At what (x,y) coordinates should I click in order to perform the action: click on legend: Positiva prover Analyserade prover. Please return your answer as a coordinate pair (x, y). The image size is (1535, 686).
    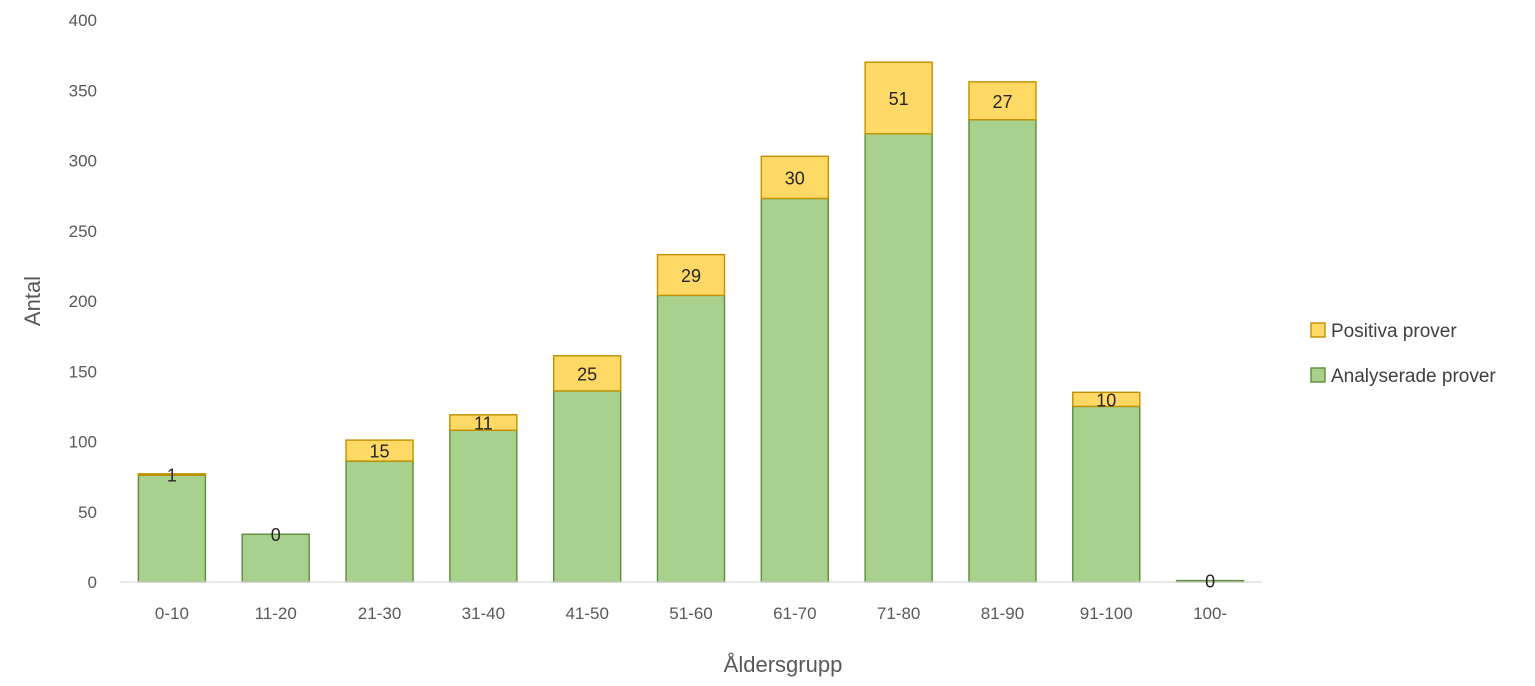
    Looking at the image, I should click on (1403, 354).